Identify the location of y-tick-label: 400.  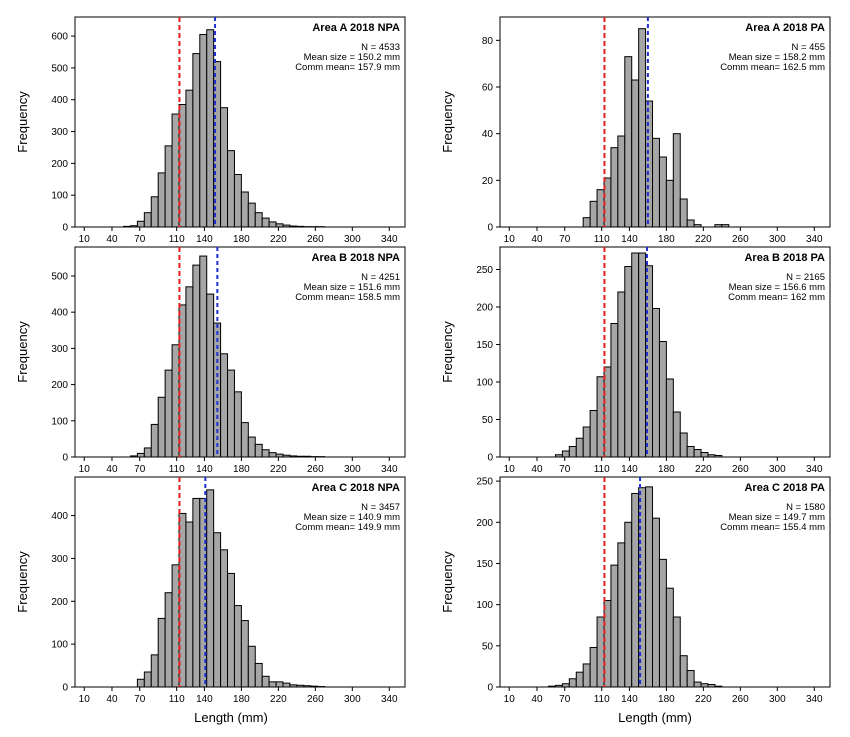
(59, 100).